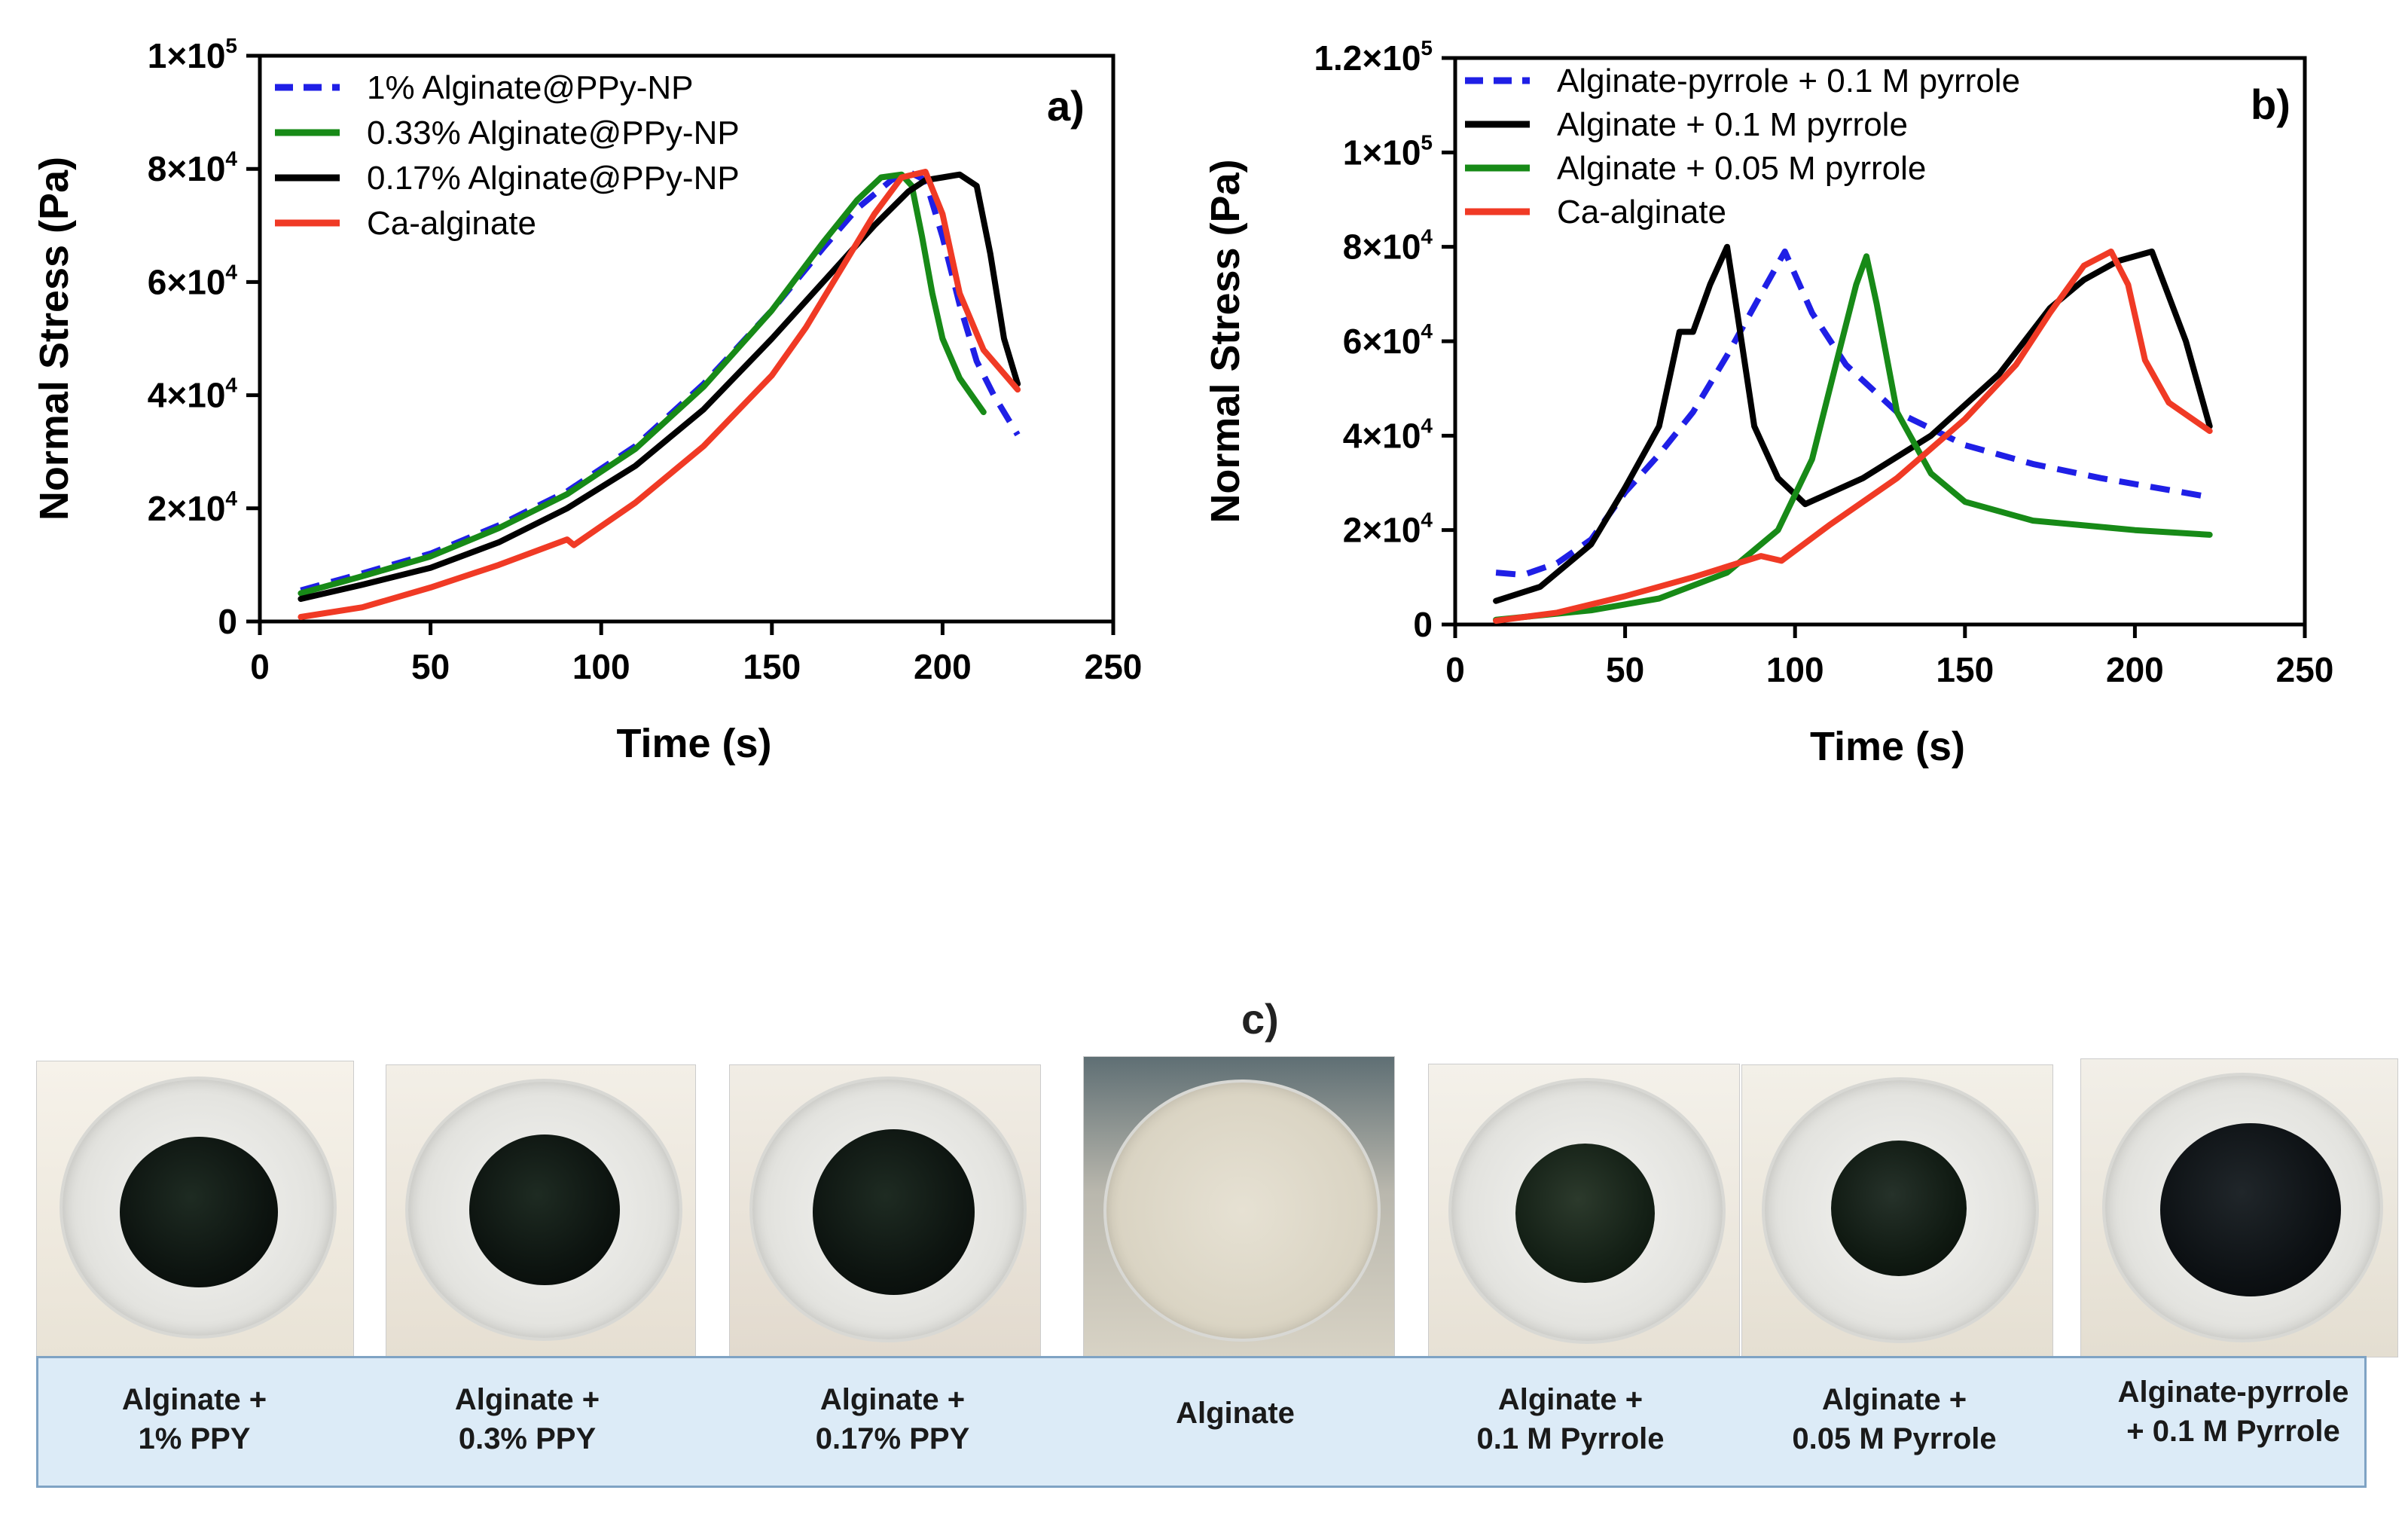 This screenshot has width=2408, height=1533. I want to click on caption-line: 0.1 M Pyrrole, so click(1570, 1439).